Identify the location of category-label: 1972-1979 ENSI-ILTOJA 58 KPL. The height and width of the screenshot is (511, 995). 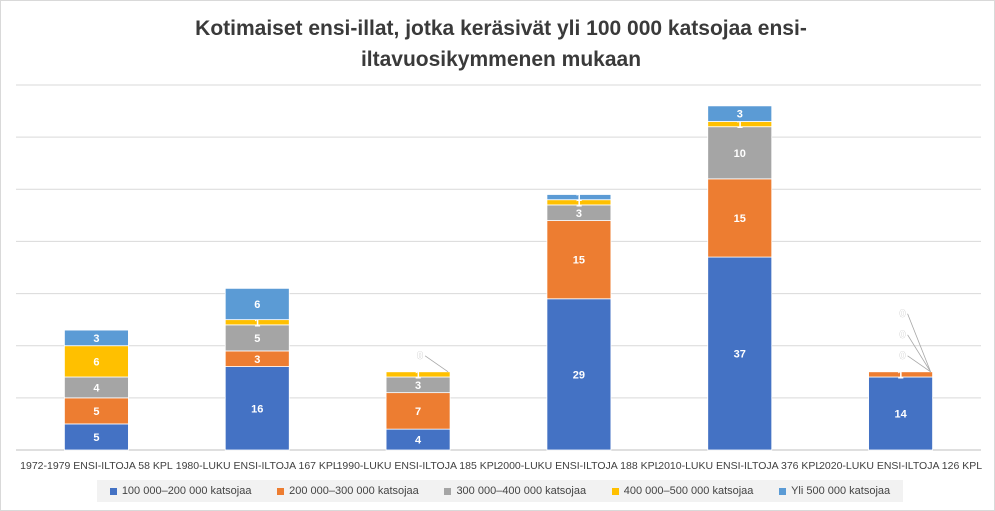
(96, 466).